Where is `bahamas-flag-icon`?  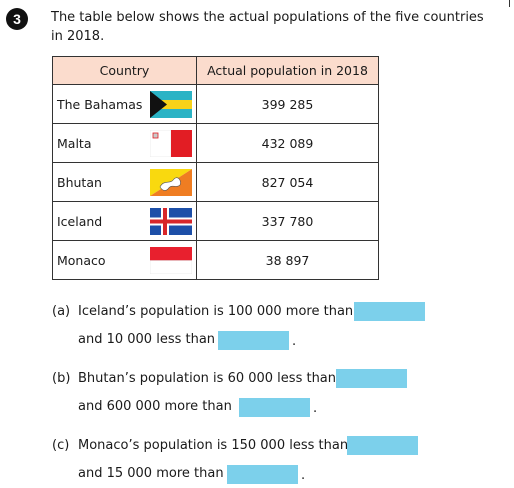
bahamas-flag-icon is located at coordinates (171, 104).